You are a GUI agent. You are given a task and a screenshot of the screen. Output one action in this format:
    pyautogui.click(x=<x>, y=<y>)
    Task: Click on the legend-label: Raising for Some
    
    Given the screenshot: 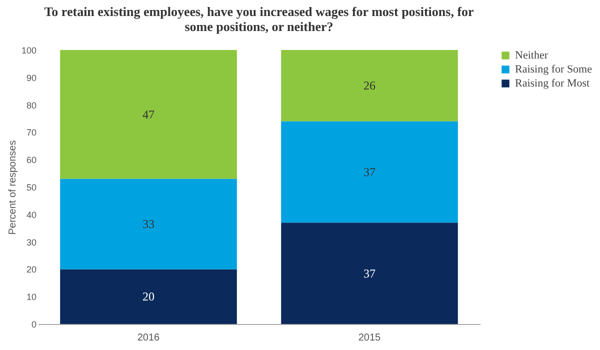 What is the action you would take?
    pyautogui.click(x=553, y=70)
    